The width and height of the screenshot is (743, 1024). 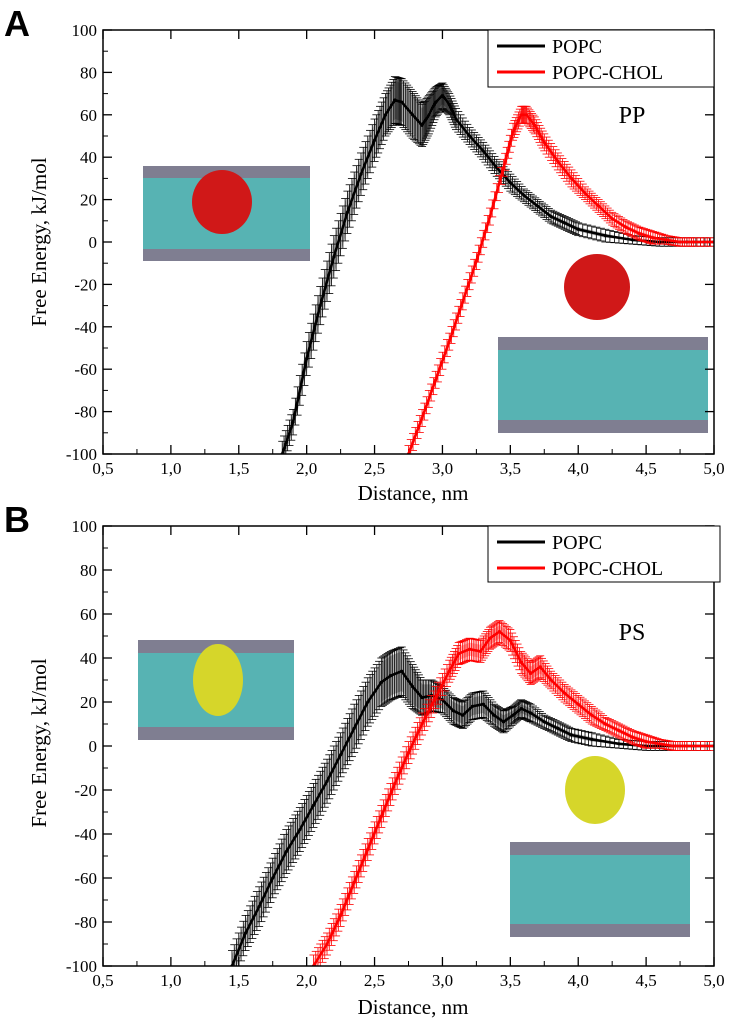 I want to click on panel-letter: B, so click(x=17, y=519).